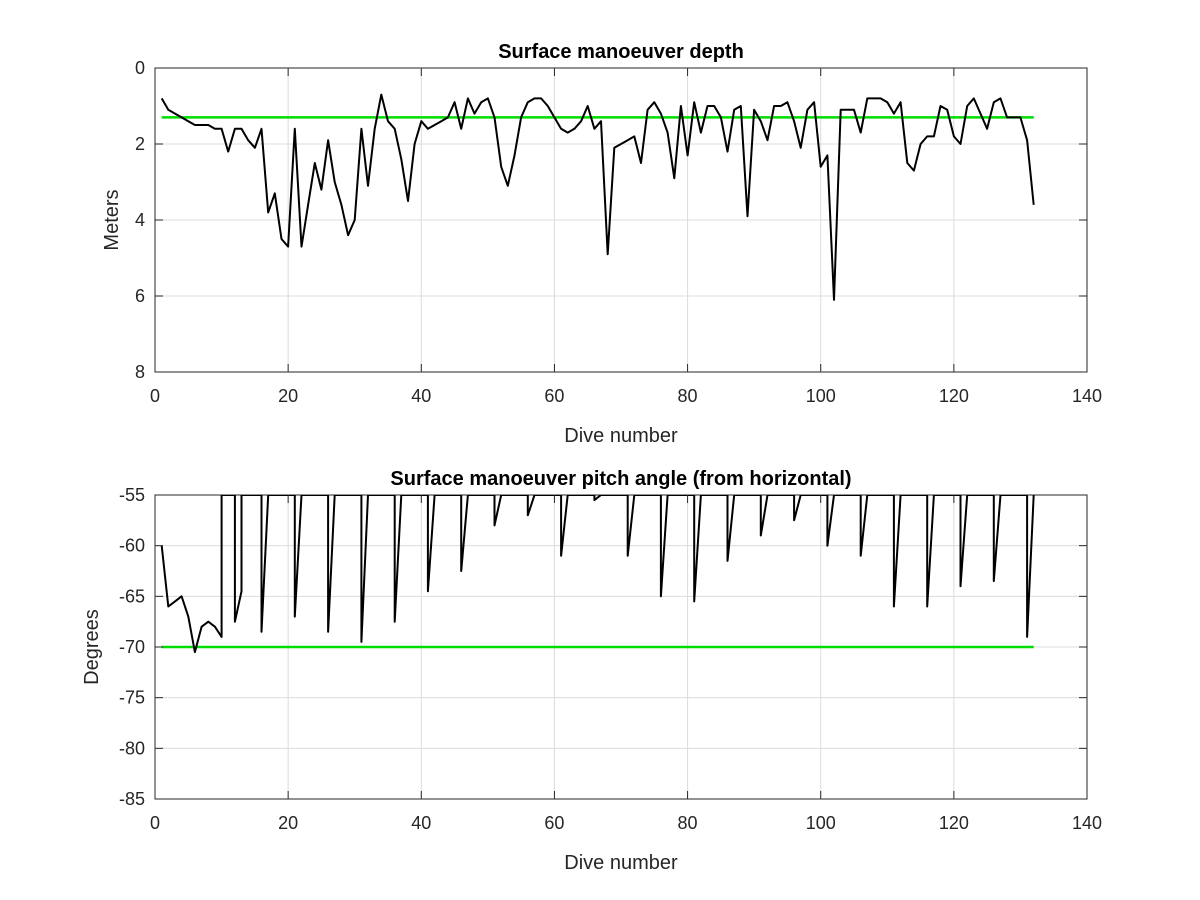  I want to click on pitch-x-axis-label: Dive number, so click(621, 863).